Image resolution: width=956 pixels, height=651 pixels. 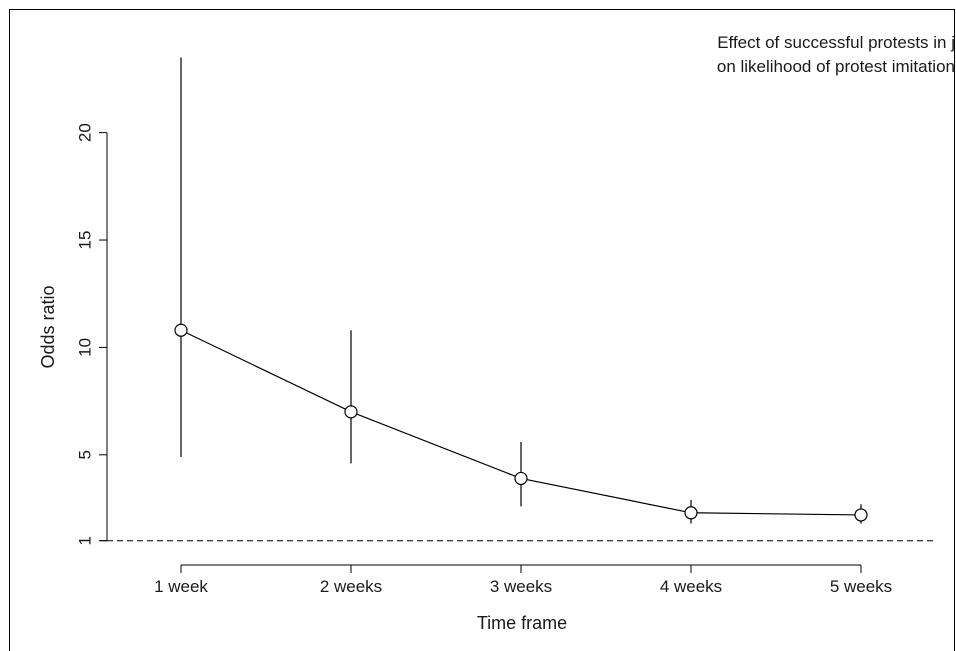 What do you see at coordinates (836, 66) in the screenshot?
I see `annotation-line-2: on likelihood of protest imitation` at bounding box center [836, 66].